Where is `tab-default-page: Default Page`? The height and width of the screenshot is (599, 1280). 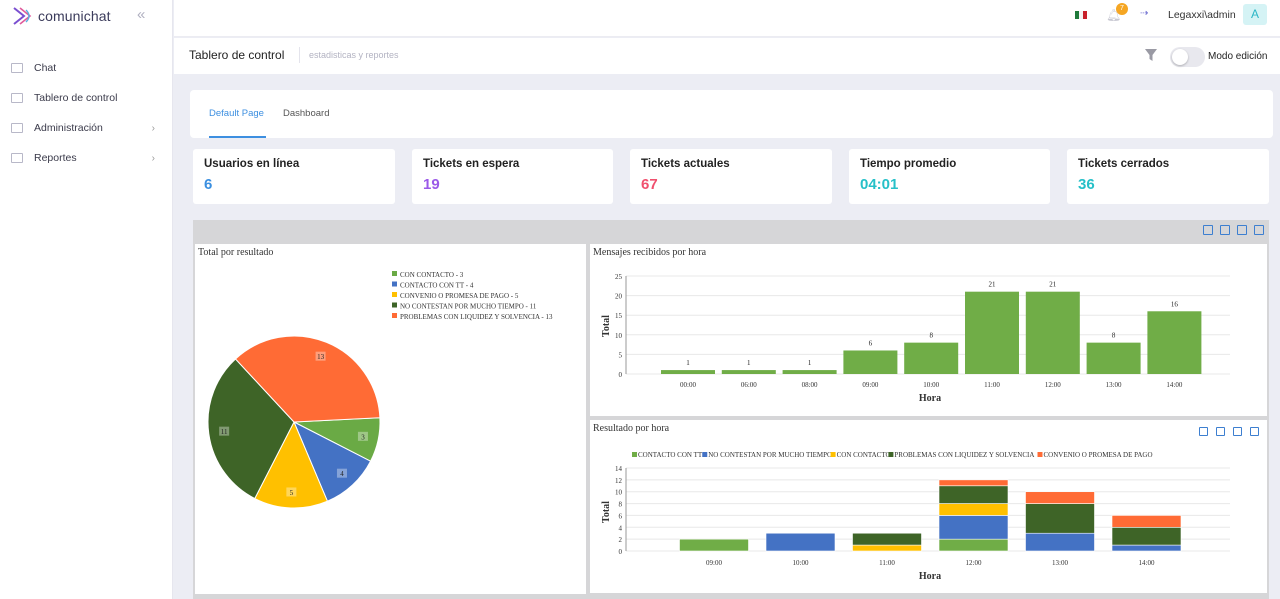
tab-default-page: Default Page is located at coordinates (236, 113).